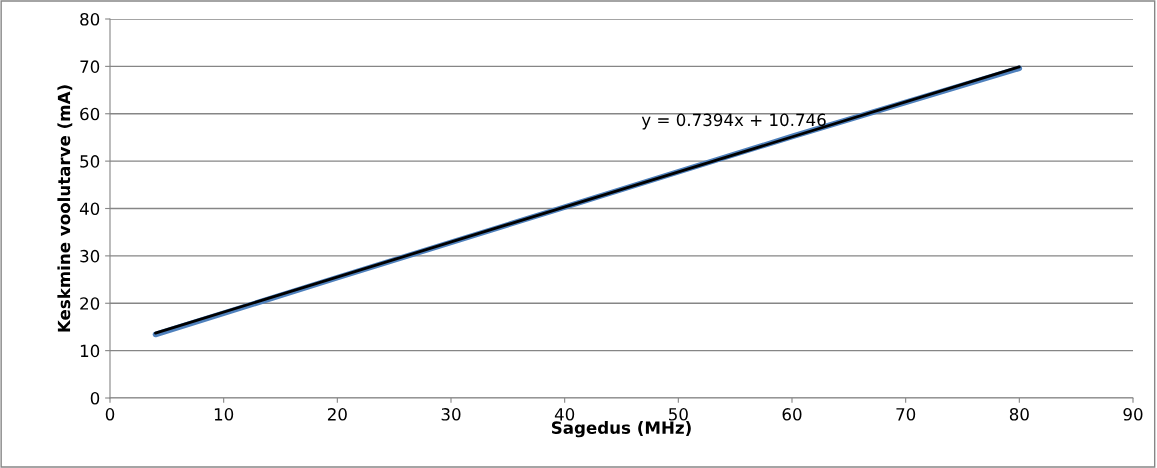  I want to click on x-tick-label: 50, so click(678, 414).